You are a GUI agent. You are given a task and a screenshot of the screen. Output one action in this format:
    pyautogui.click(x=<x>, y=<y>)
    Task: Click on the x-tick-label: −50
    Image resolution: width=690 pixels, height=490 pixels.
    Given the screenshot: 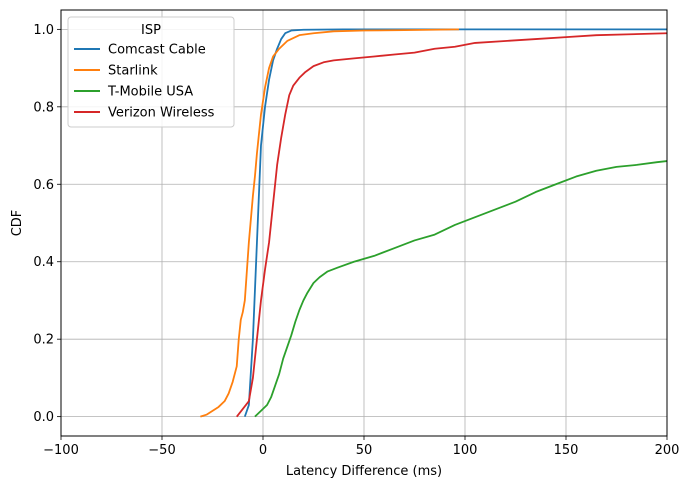 What is the action you would take?
    pyautogui.click(x=161, y=450)
    